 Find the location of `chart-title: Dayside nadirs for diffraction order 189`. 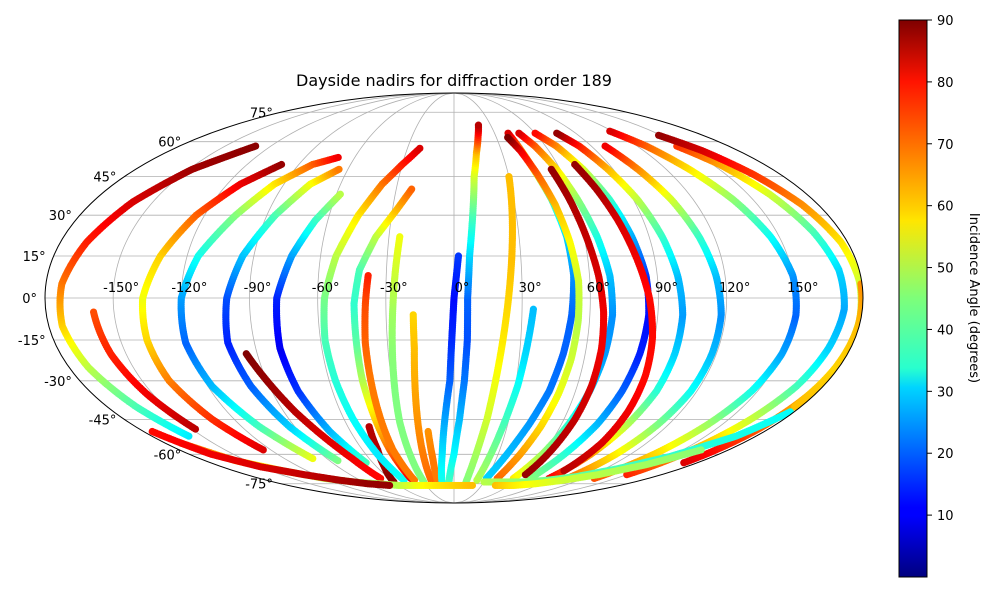

chart-title: Dayside nadirs for diffraction order 189 is located at coordinates (454, 80).